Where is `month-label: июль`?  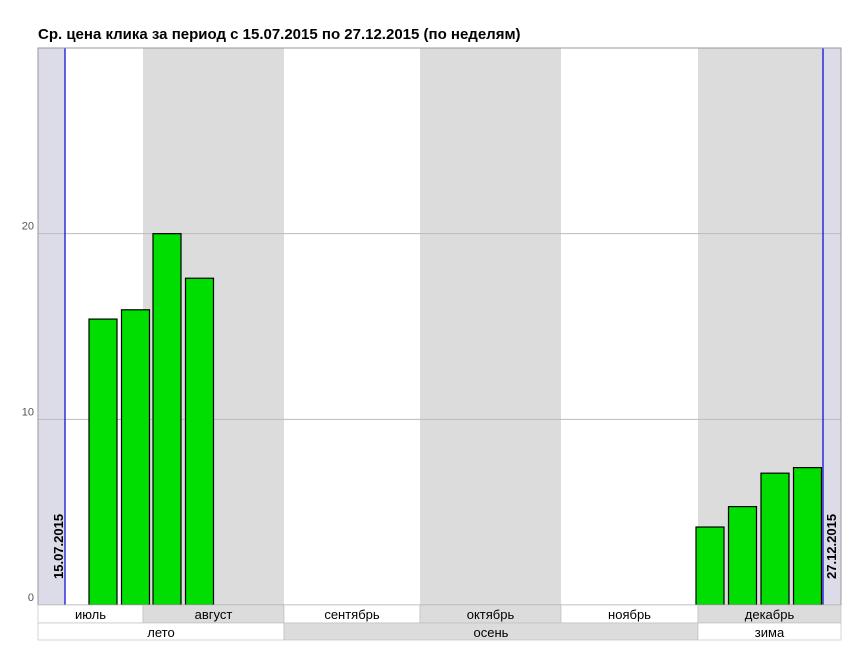
month-label: июль is located at coordinates (90, 614).